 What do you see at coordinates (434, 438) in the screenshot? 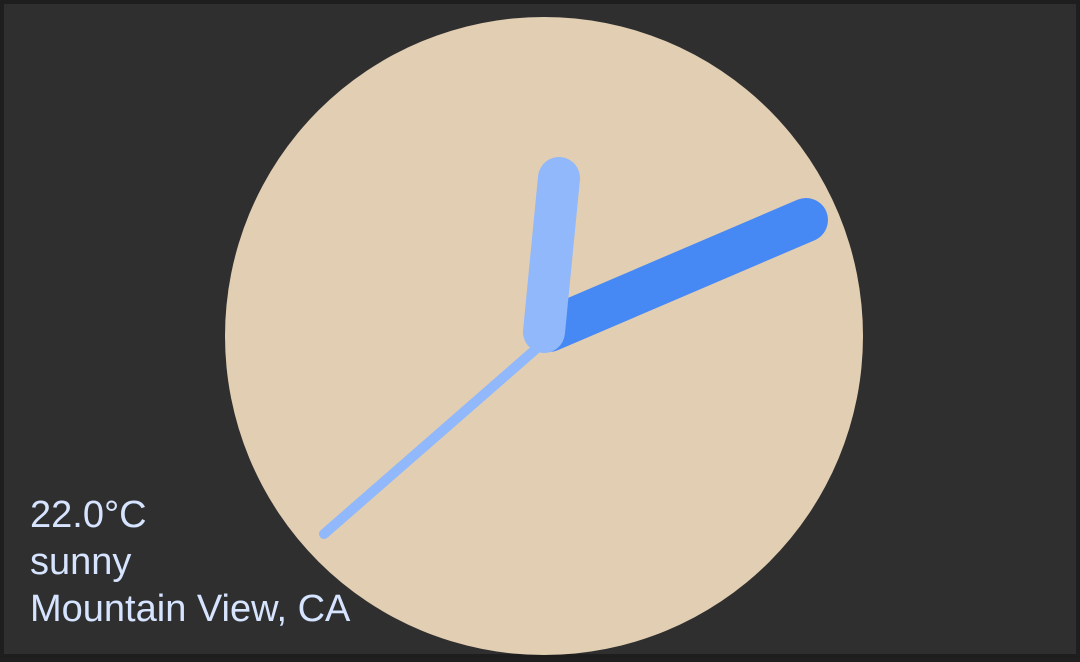
I see `second-hand` at bounding box center [434, 438].